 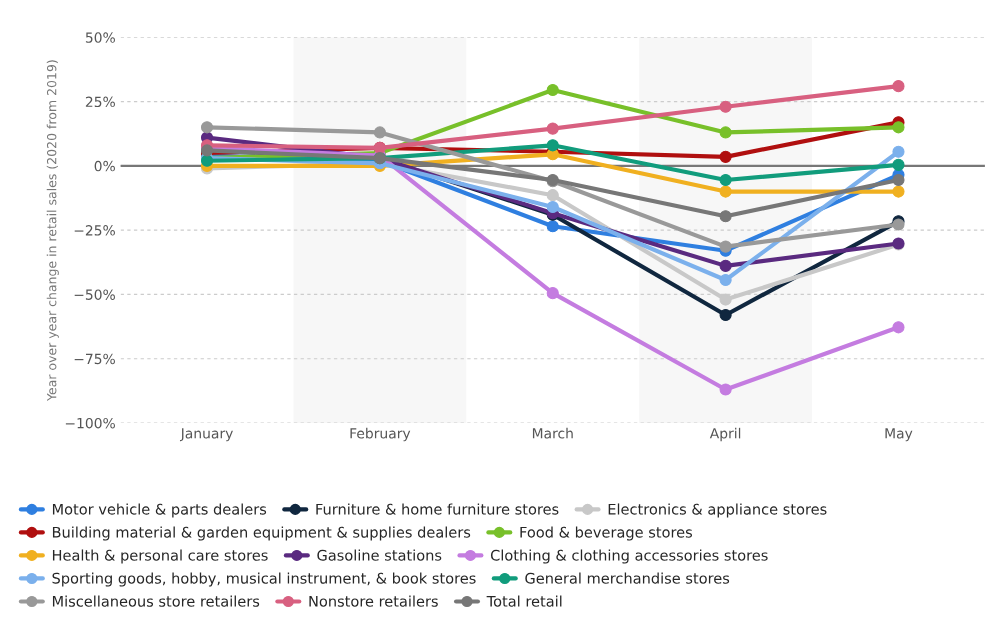 I want to click on y-tick-label: 50%, so click(x=100, y=37).